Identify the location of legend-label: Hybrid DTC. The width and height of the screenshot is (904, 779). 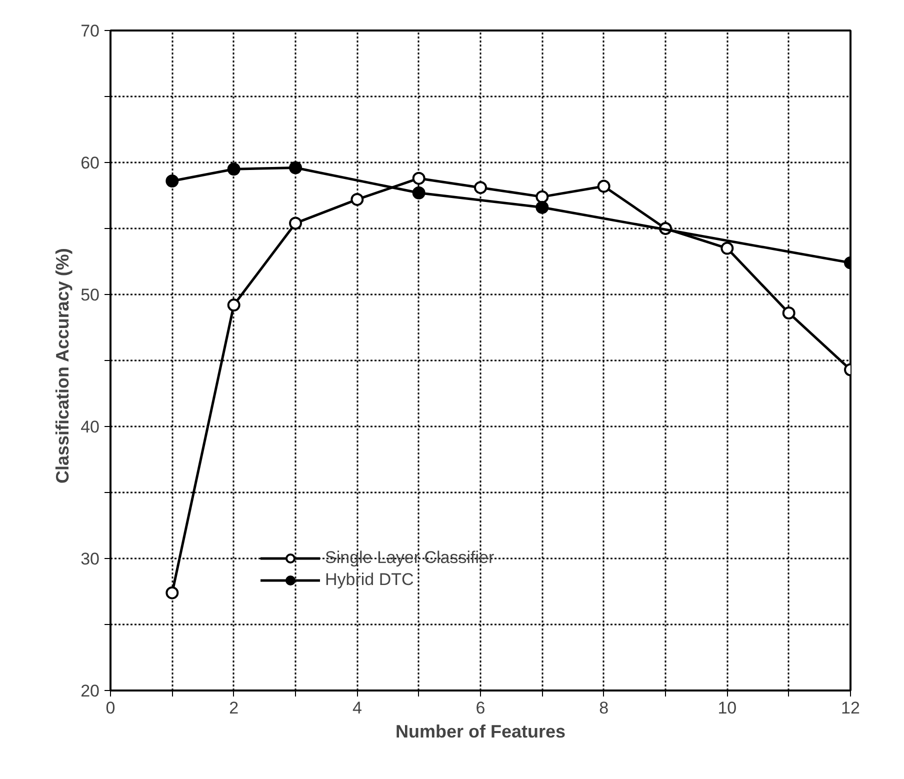
(369, 580).